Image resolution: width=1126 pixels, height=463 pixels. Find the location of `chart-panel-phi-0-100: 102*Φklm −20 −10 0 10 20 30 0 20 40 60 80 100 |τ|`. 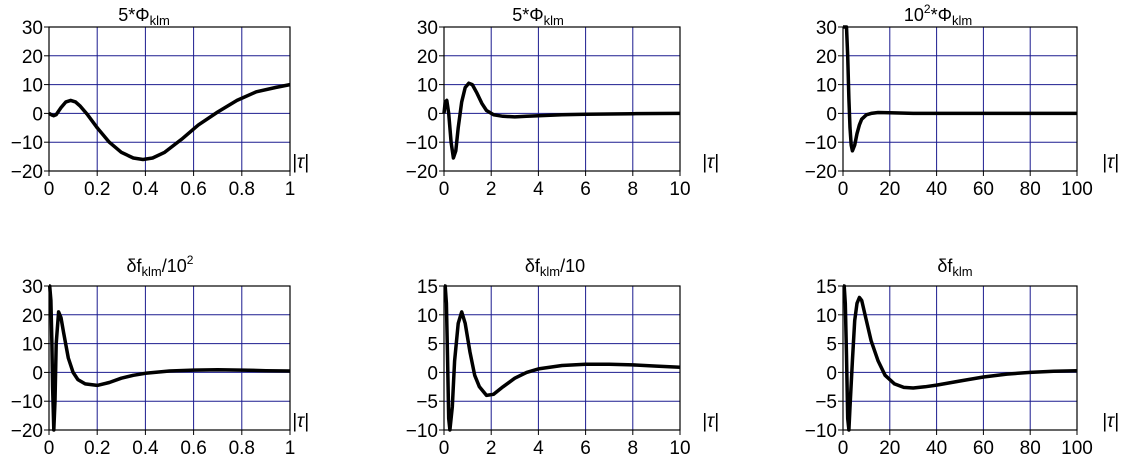

chart-panel-phi-0-100: 102*Φklm −20 −10 0 10 20 30 0 20 40 60 80 100 |τ| is located at coordinates (962, 101).